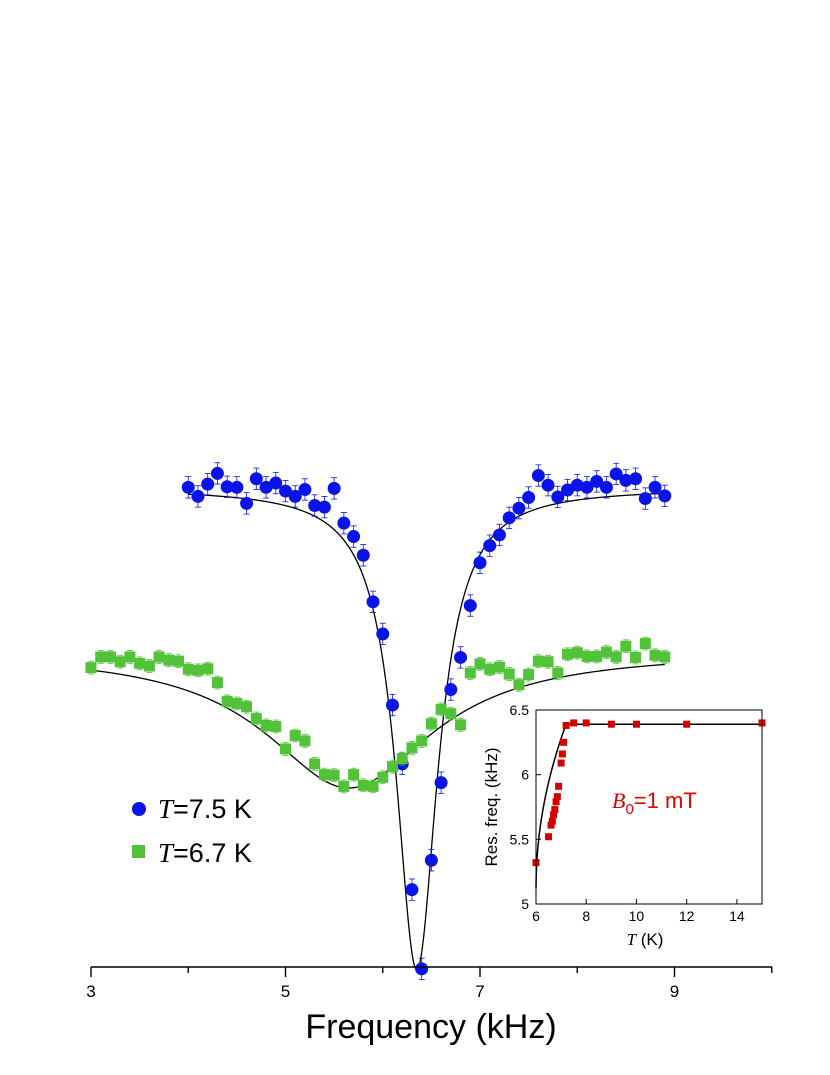 This screenshot has width=830, height=1075. I want to click on legend-rest-6.7K: =6.7 K, so click(212, 853).